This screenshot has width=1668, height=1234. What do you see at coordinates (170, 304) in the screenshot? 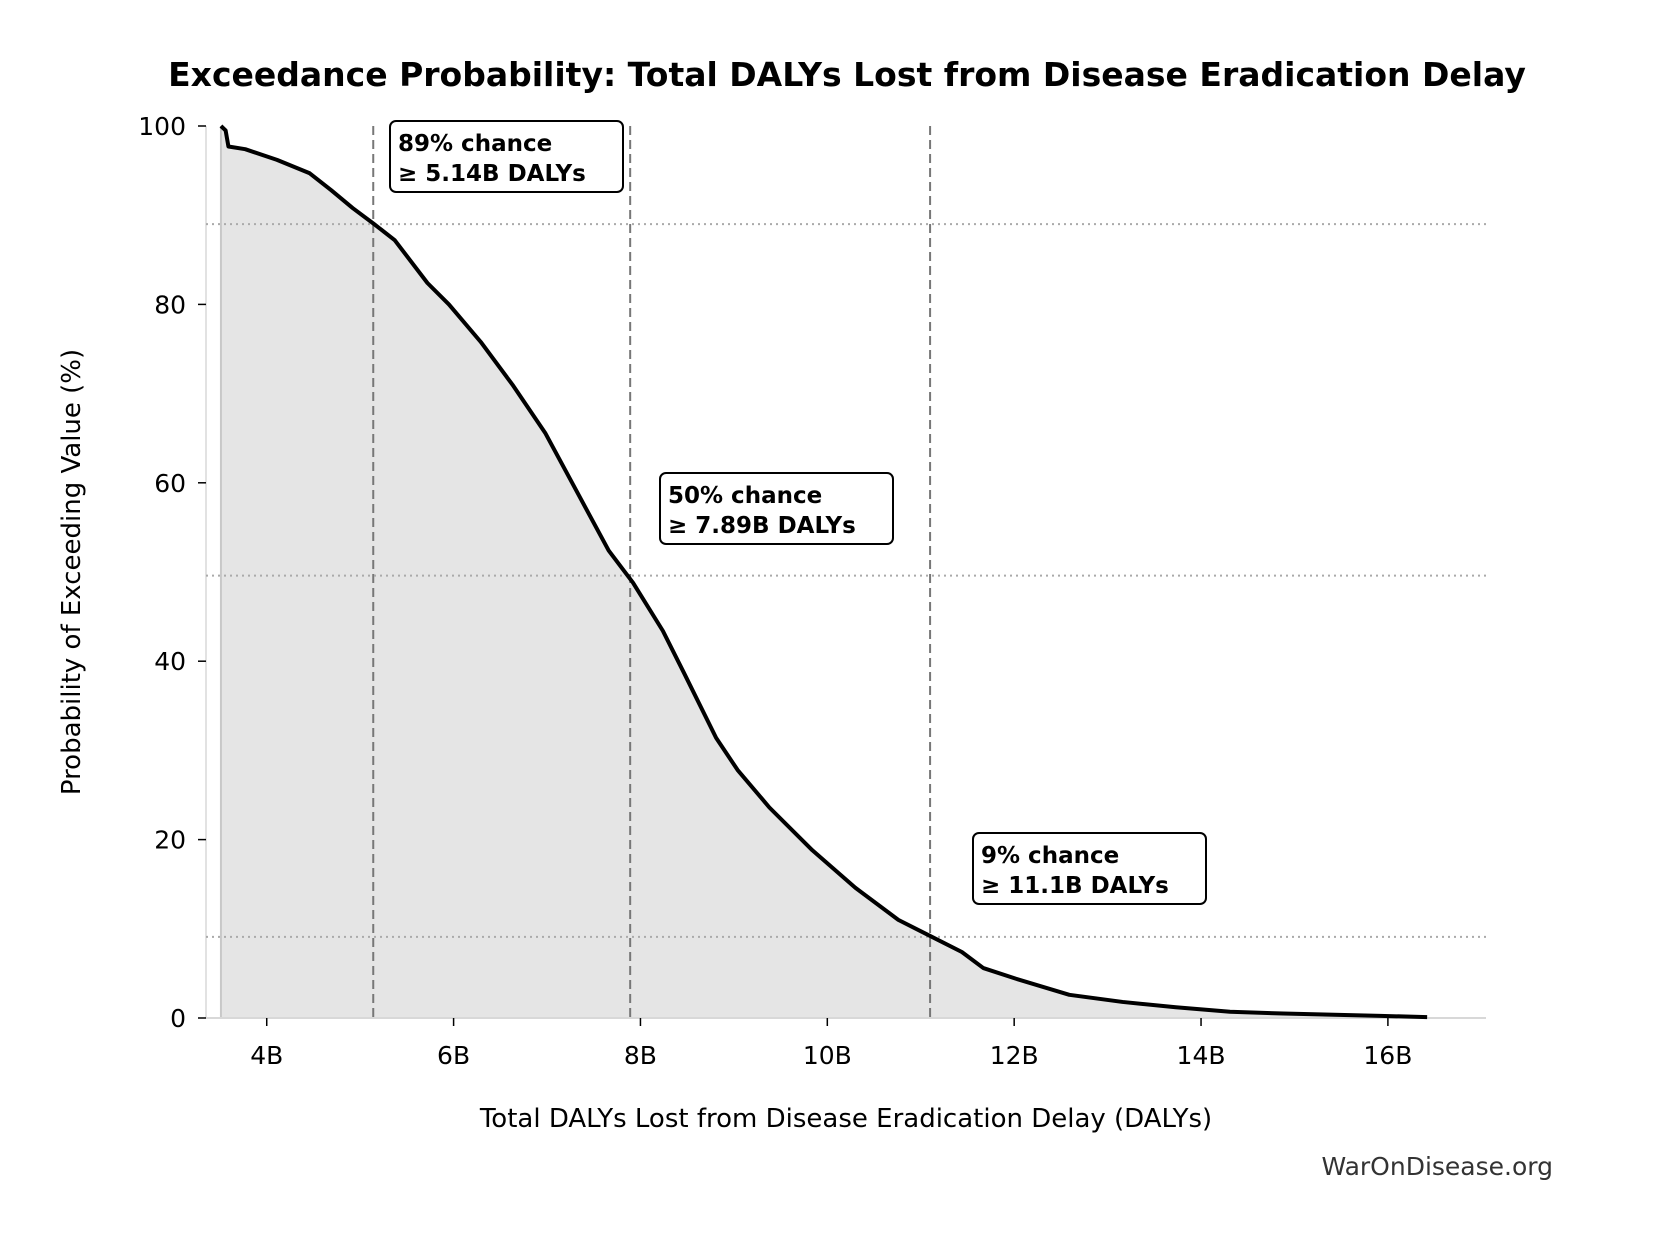
I see `y-tick-label: 80` at bounding box center [170, 304].